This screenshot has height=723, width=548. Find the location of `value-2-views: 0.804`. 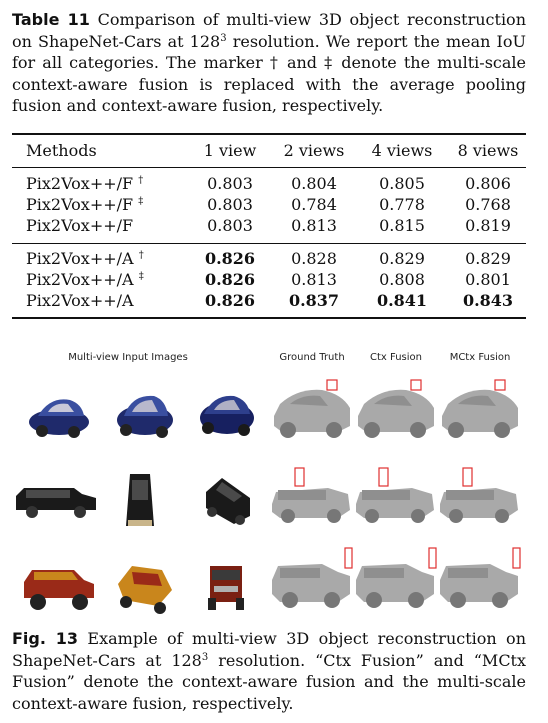

value-2-views: 0.804 is located at coordinates (314, 183).